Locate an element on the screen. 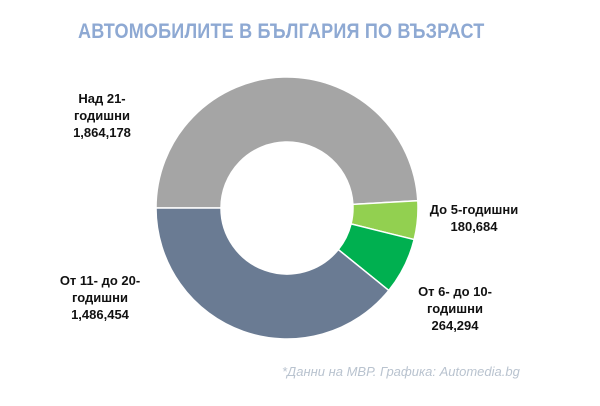  category-label: До 5-годишни is located at coordinates (474, 209).